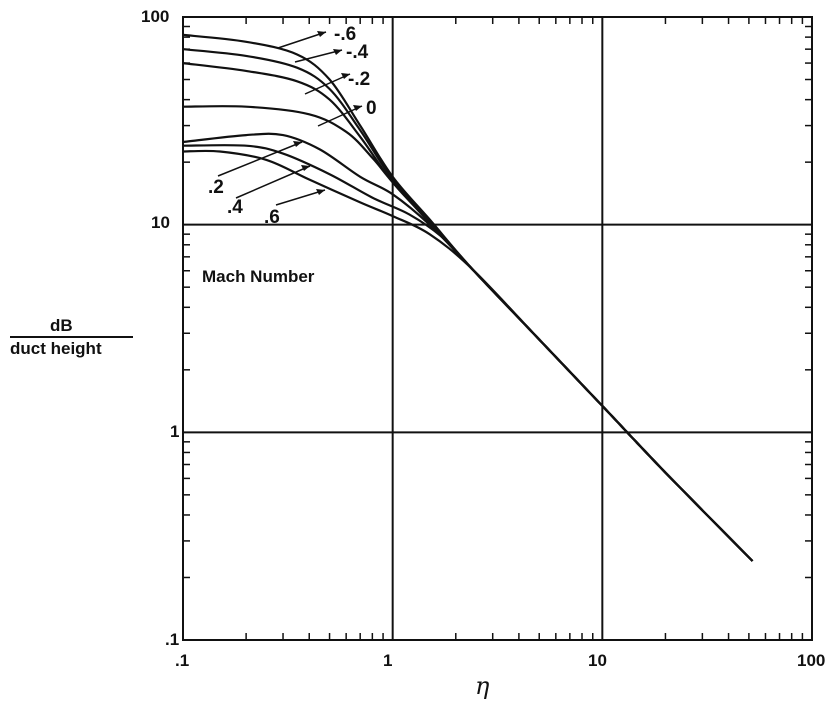 This screenshot has width=840, height=706. What do you see at coordinates (345, 34) in the screenshot?
I see `curve-label-m-0.6: -.6` at bounding box center [345, 34].